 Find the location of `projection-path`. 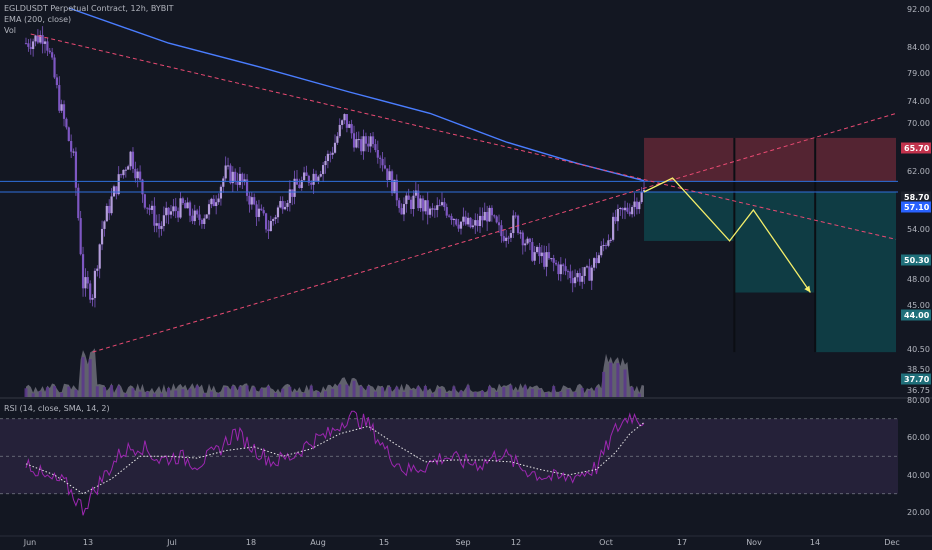

projection-path is located at coordinates (727, 235).